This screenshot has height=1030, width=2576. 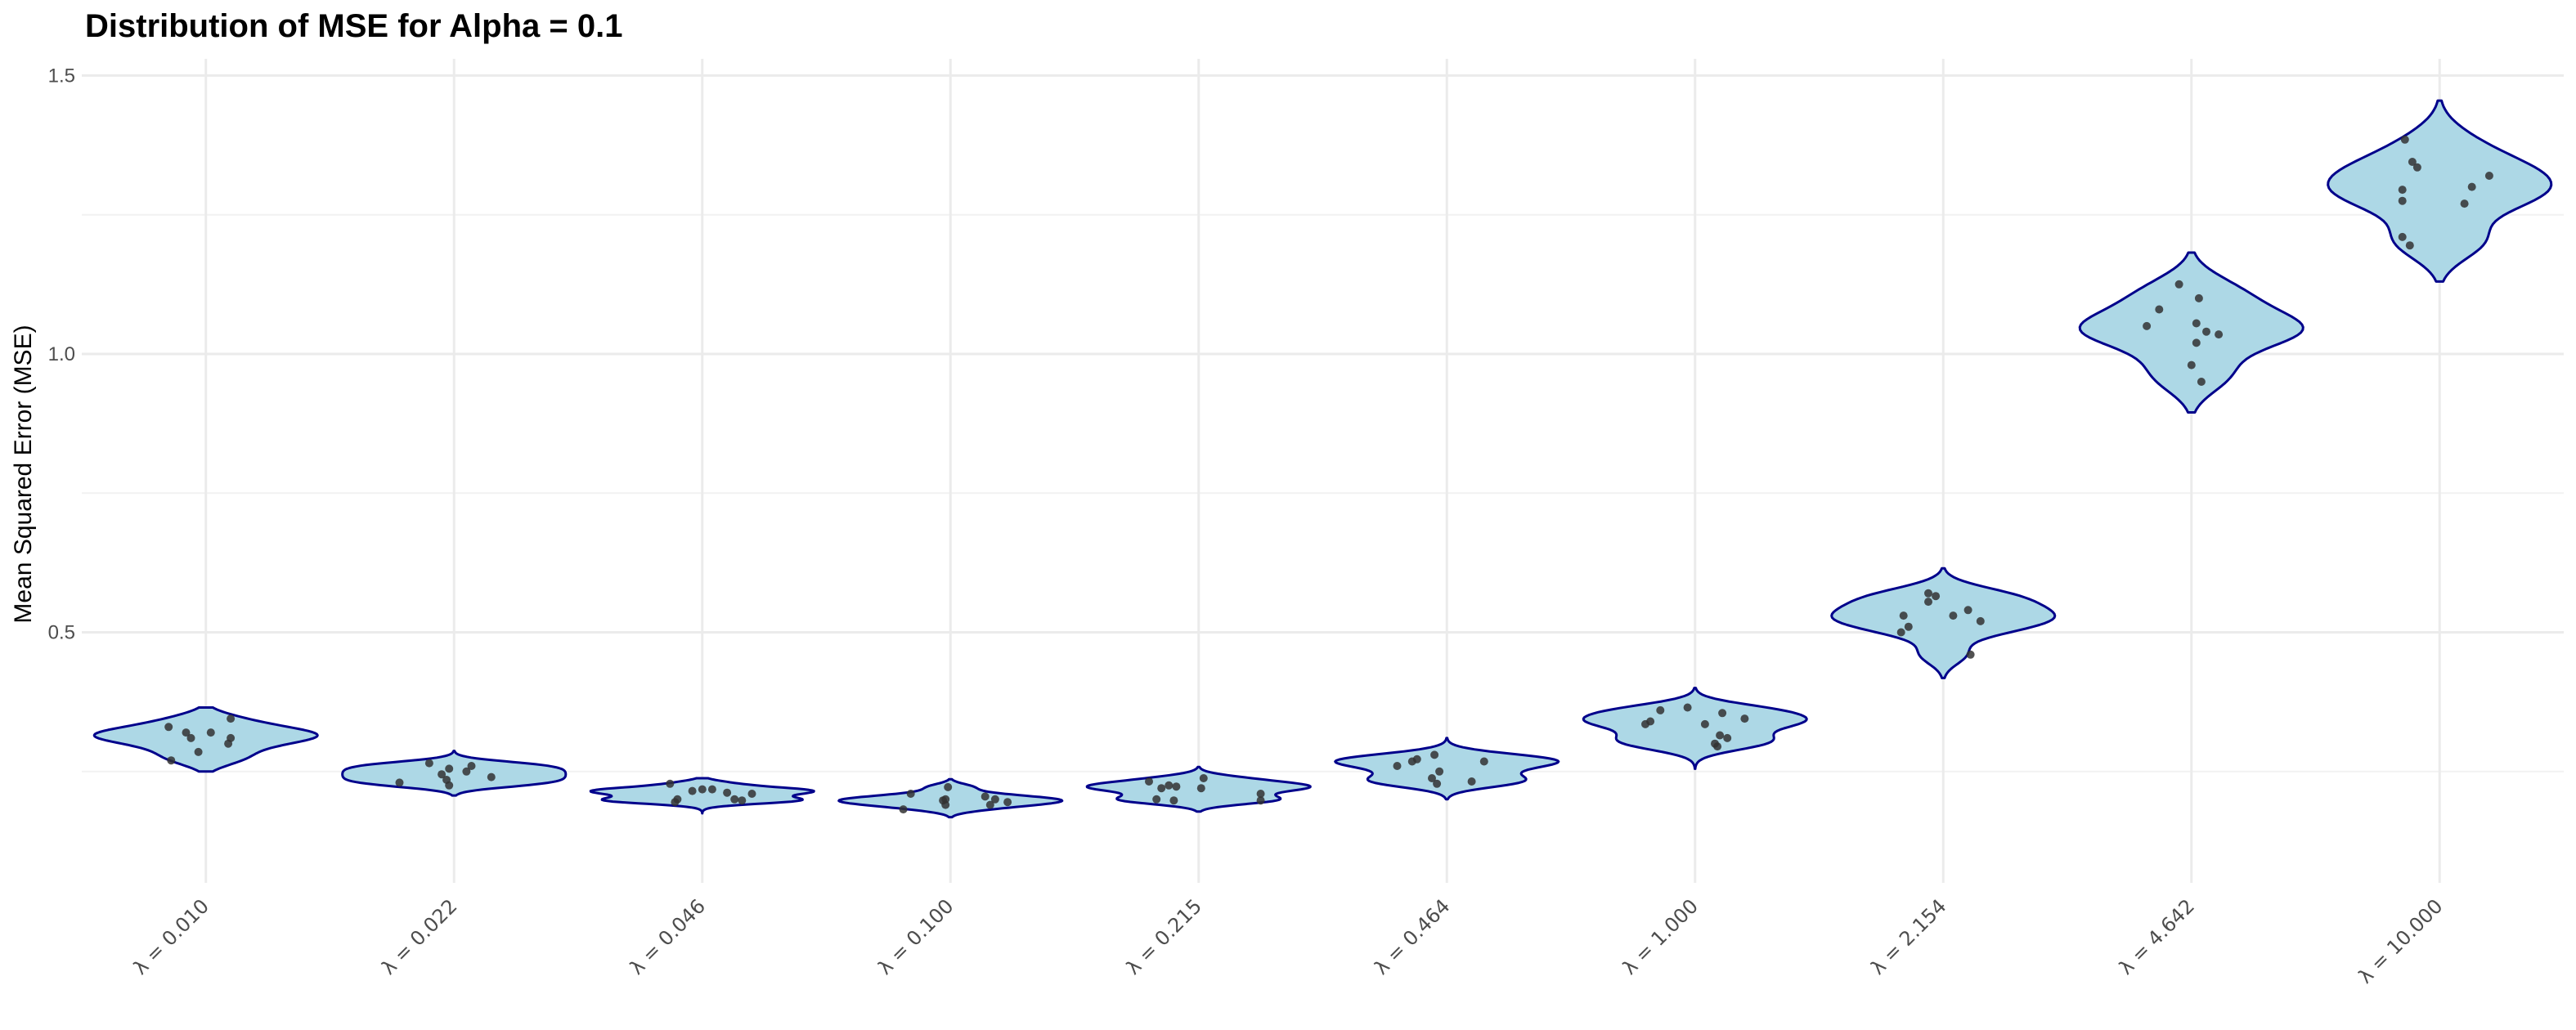 What do you see at coordinates (62, 633) in the screenshot?
I see `y-tick-label: 0.5` at bounding box center [62, 633].